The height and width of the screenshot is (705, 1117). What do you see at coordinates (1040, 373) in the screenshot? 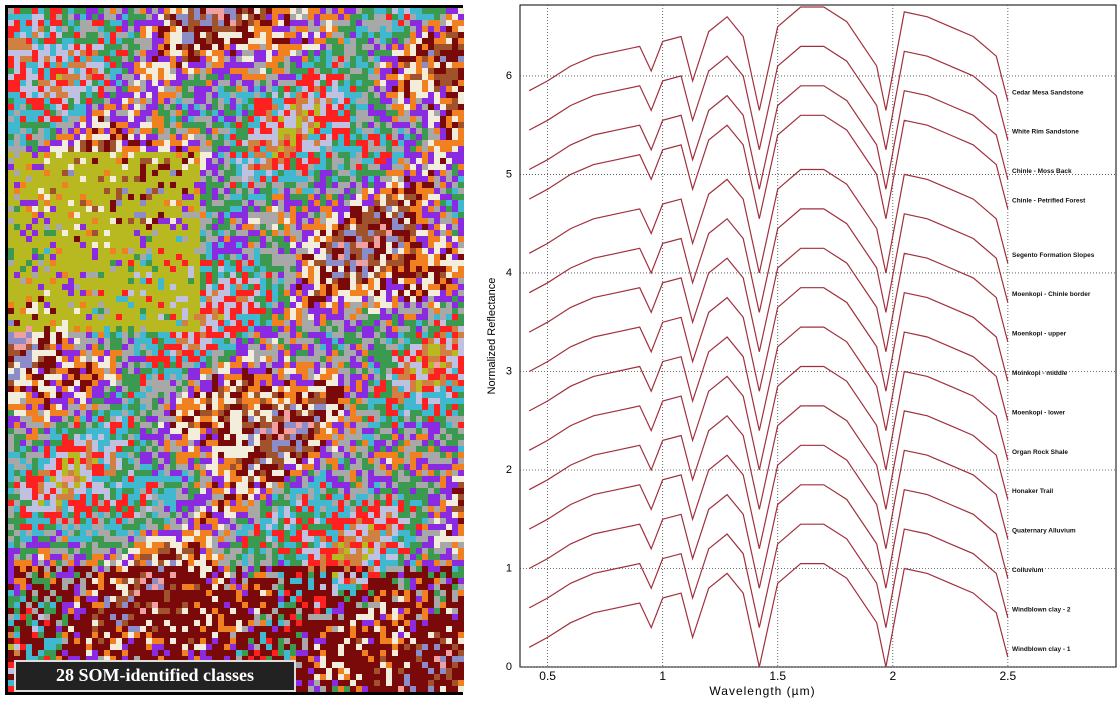
I see `legend-label: Moinkopi - middle` at bounding box center [1040, 373].